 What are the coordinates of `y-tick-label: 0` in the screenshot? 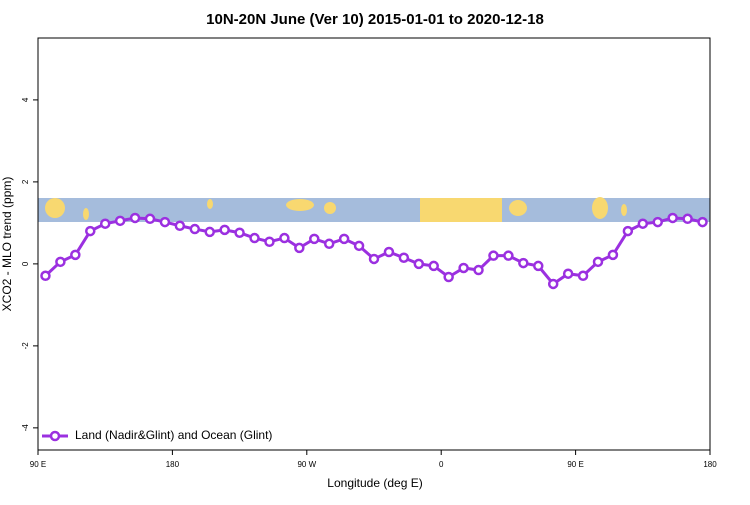 It's located at (25, 263).